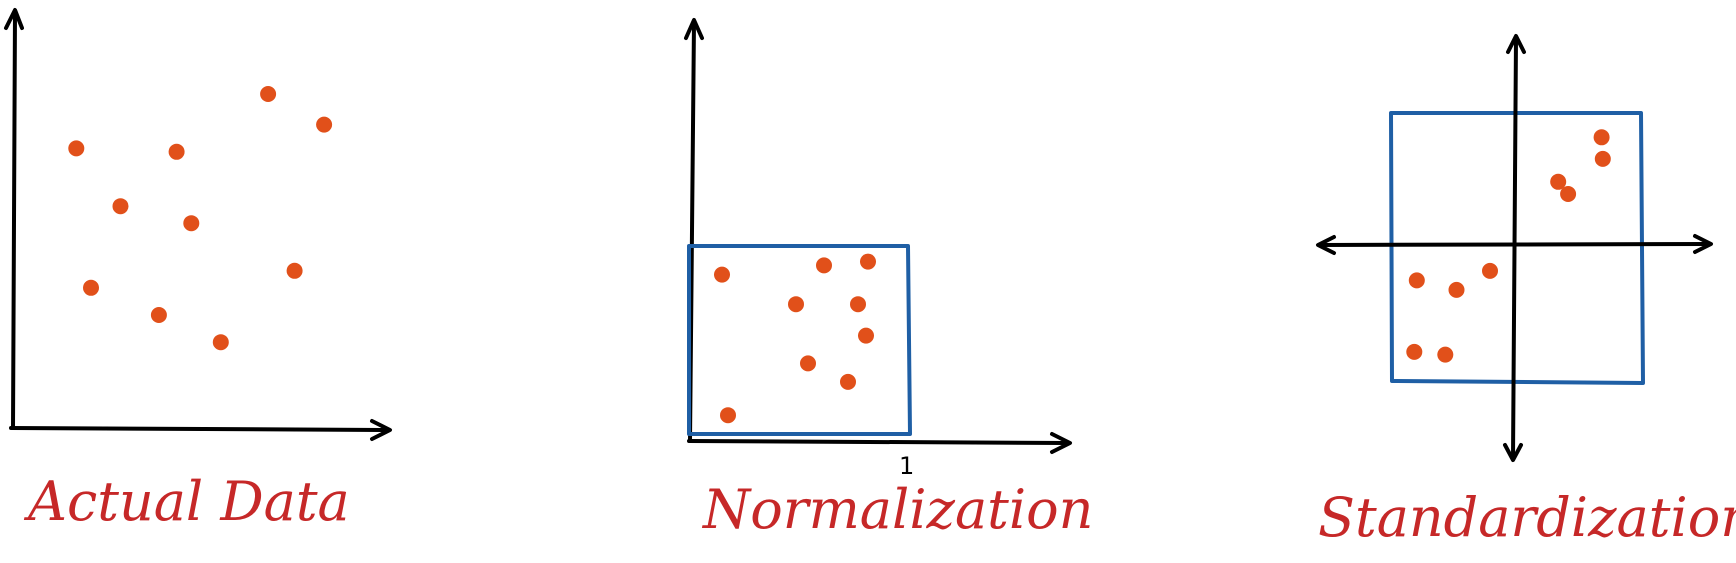 The image size is (1736, 563). I want to click on actual-points, so click(200, 218).